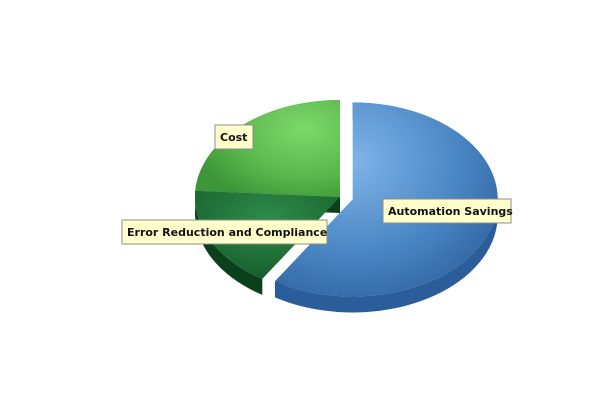  I want to click on data-label-automation-savings: Automation Savings, so click(447, 211).